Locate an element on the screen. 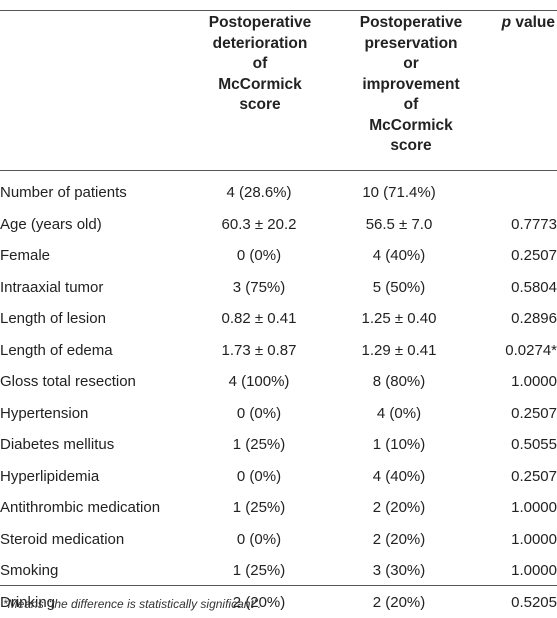  preservation-cell: 5 (50%) is located at coordinates (399, 287).